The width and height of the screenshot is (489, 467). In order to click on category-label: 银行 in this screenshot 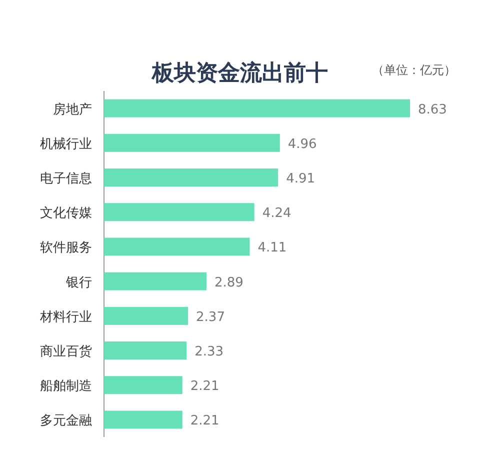, I will do `click(79, 282)`.